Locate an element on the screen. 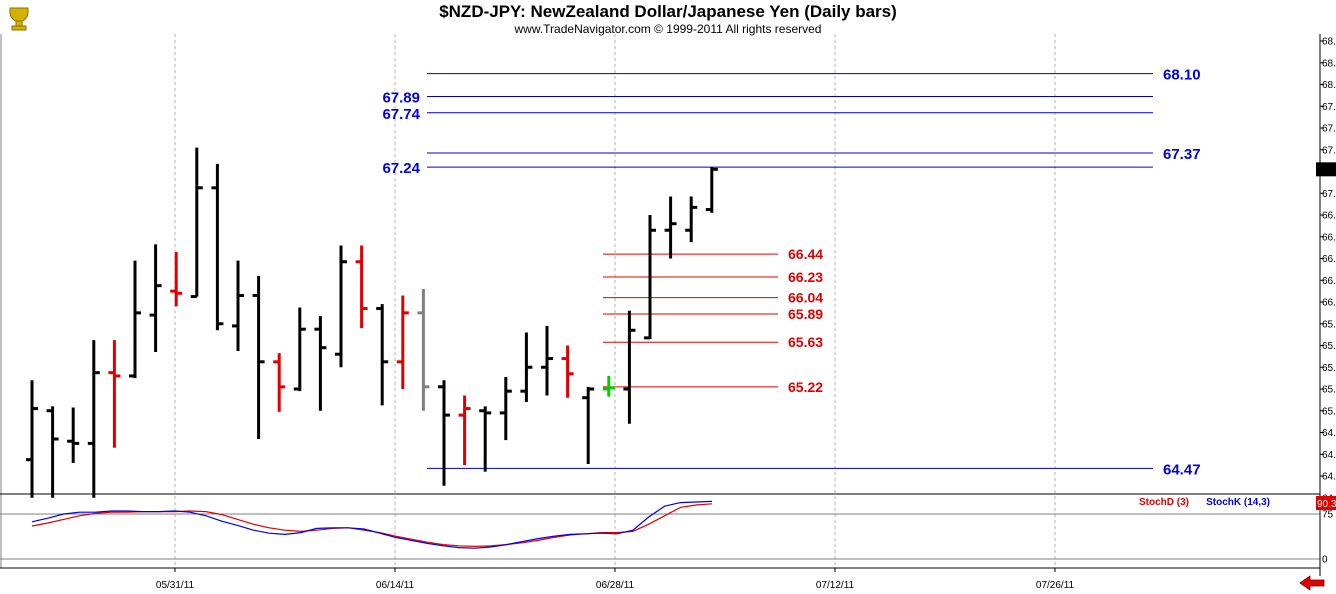 The width and height of the screenshot is (1336, 594). price-axis-label: 68.20 is located at coordinates (1329, 63).